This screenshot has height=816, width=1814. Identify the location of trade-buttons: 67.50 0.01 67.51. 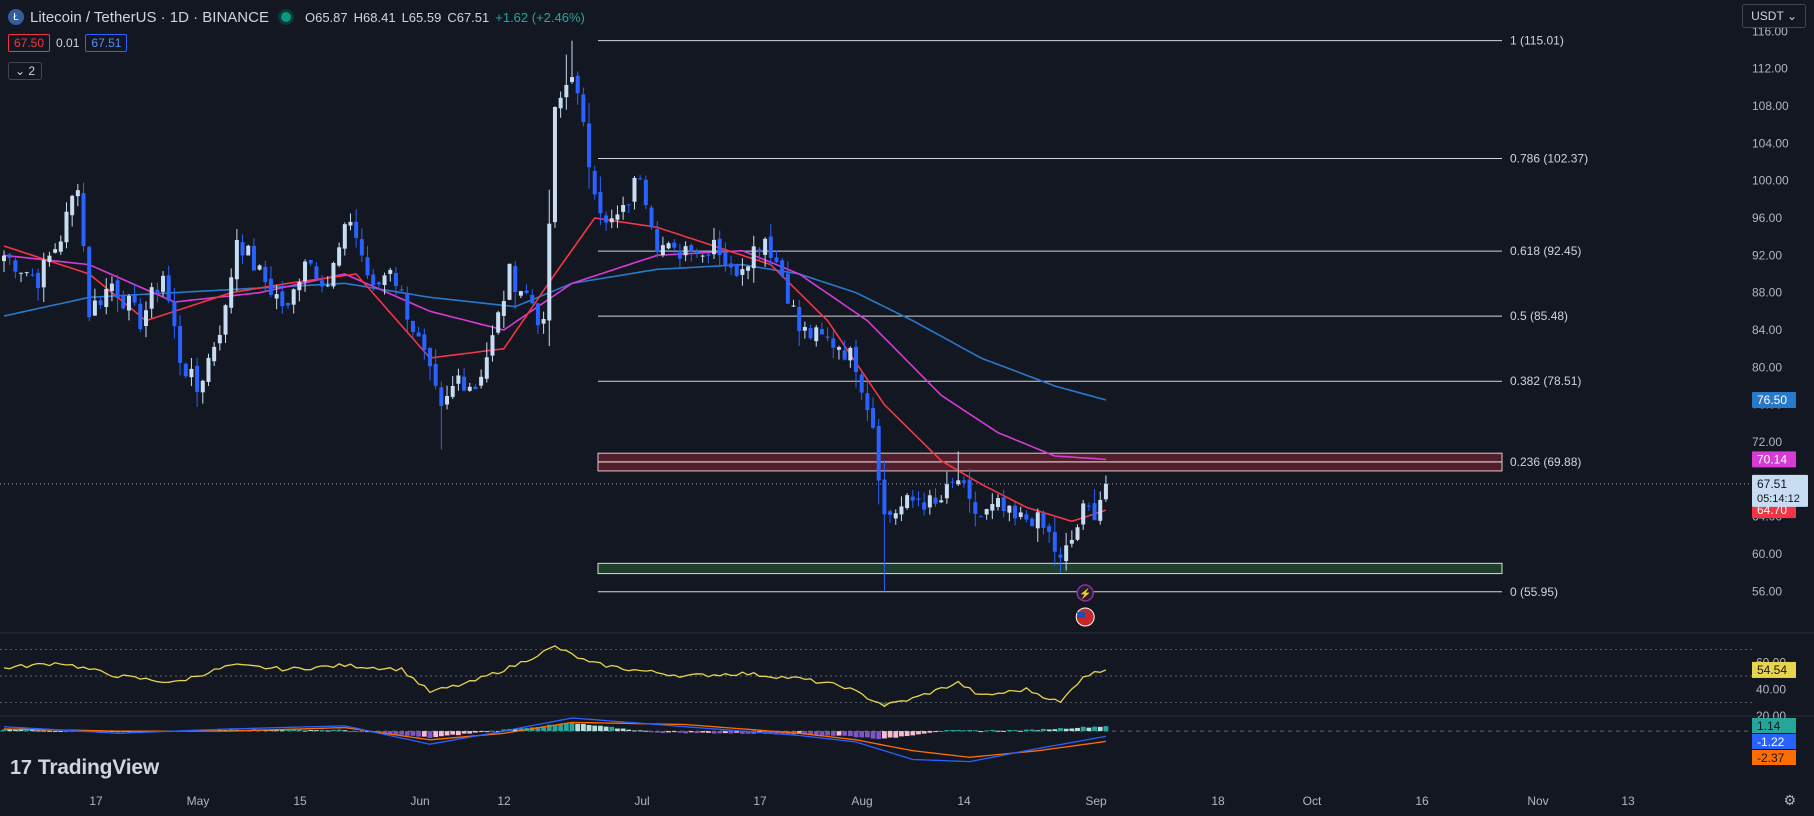
(68, 43).